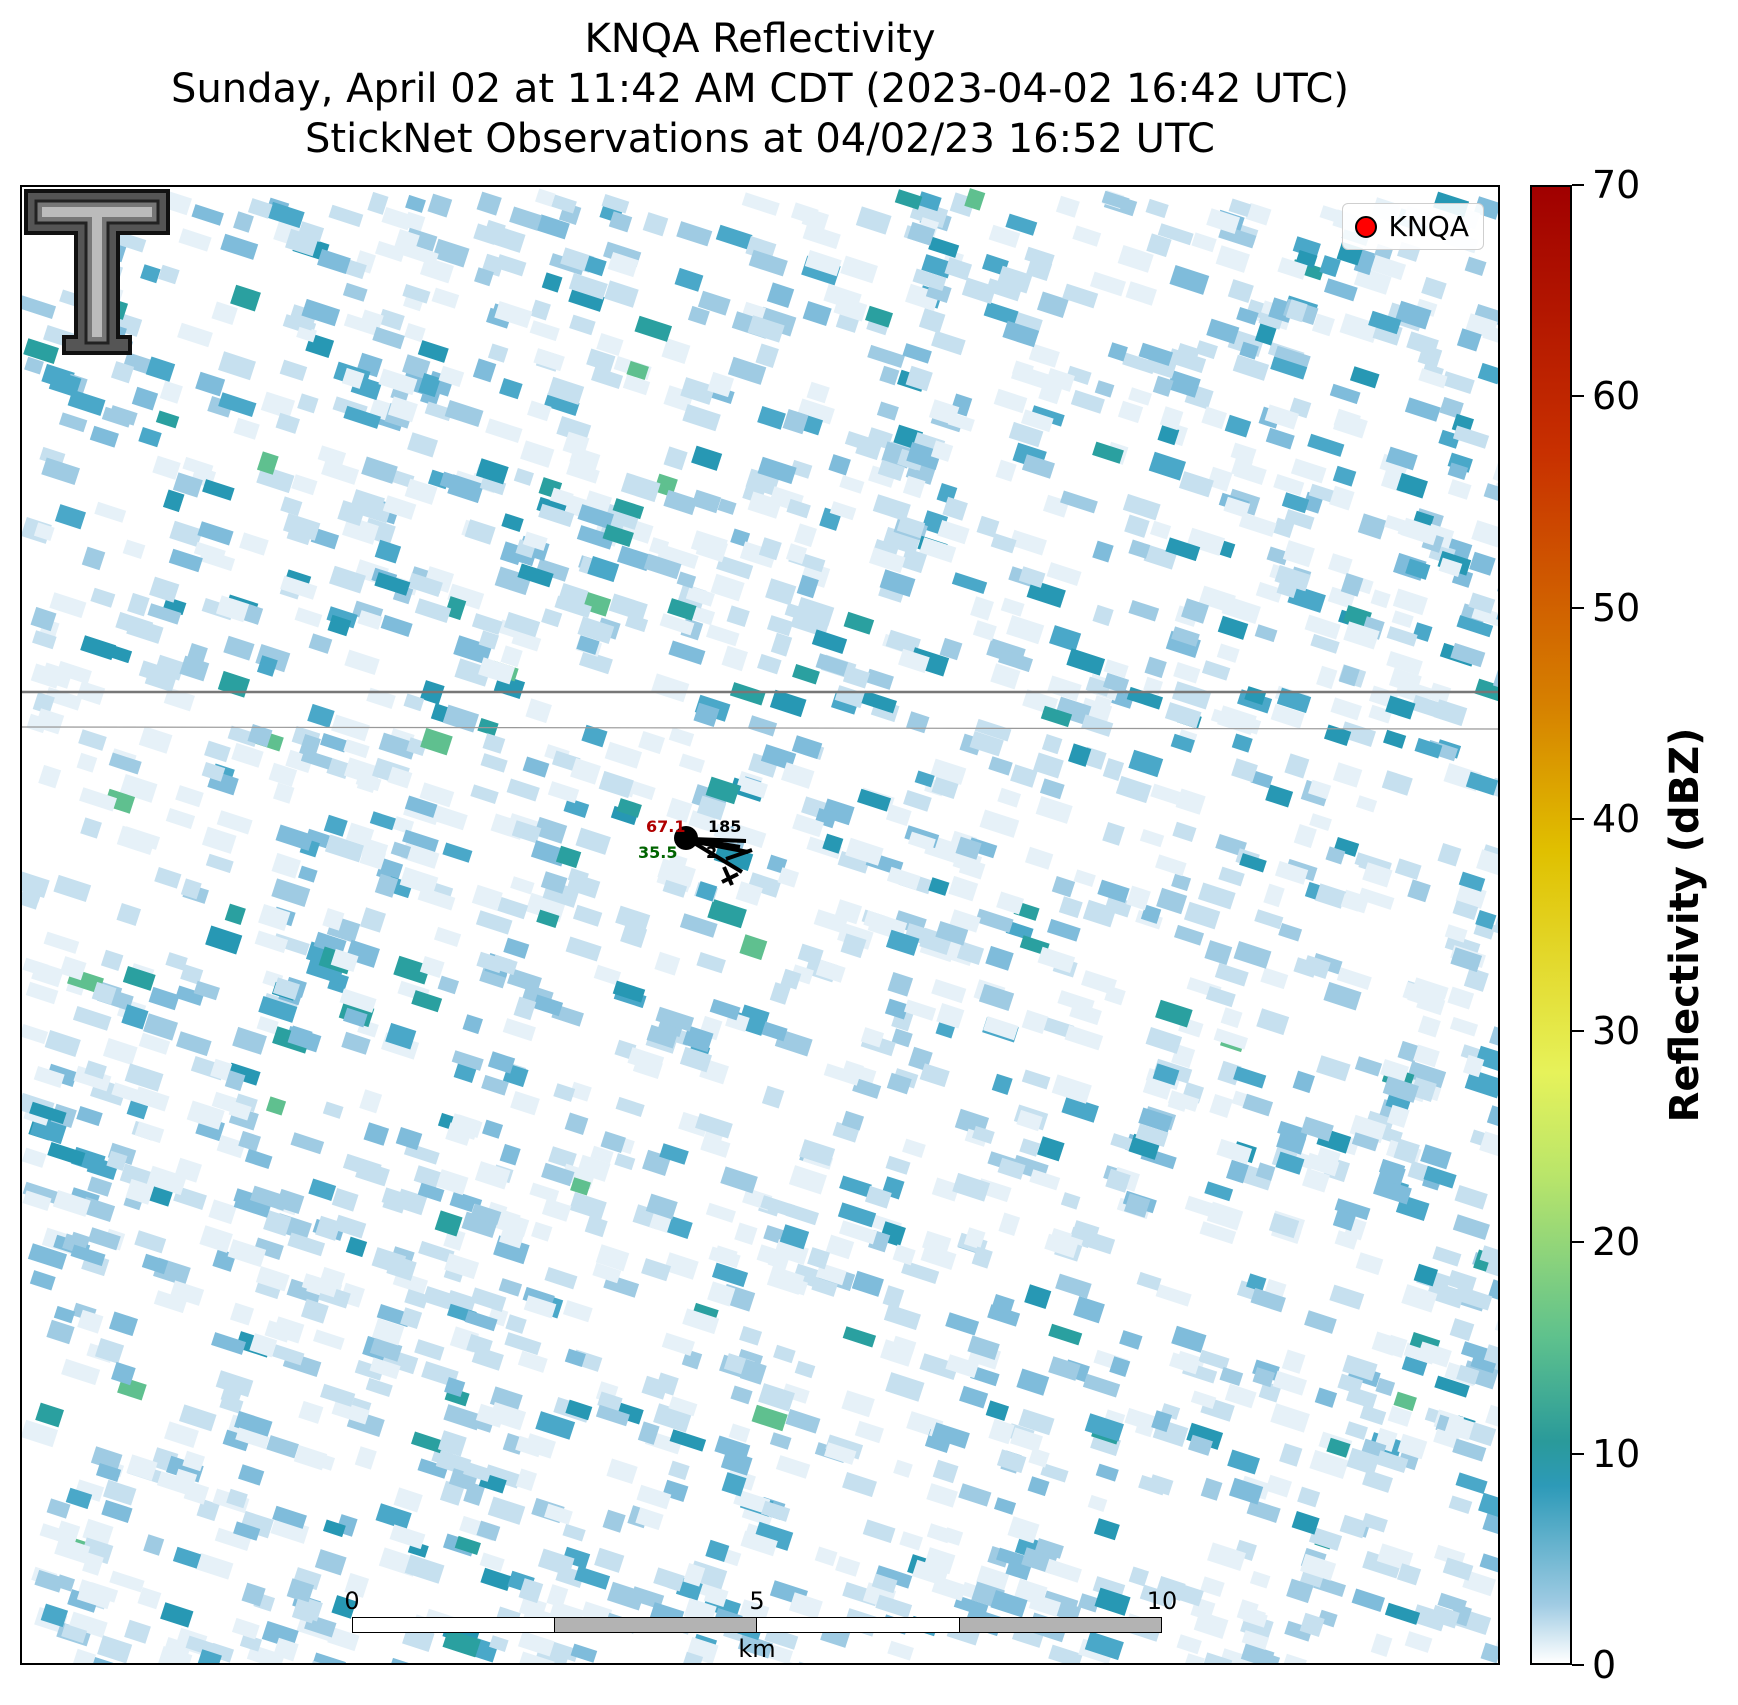 The height and width of the screenshot is (1705, 1738). Describe the element at coordinates (712, 852) in the screenshot. I see `station-extra-value: 2` at that location.